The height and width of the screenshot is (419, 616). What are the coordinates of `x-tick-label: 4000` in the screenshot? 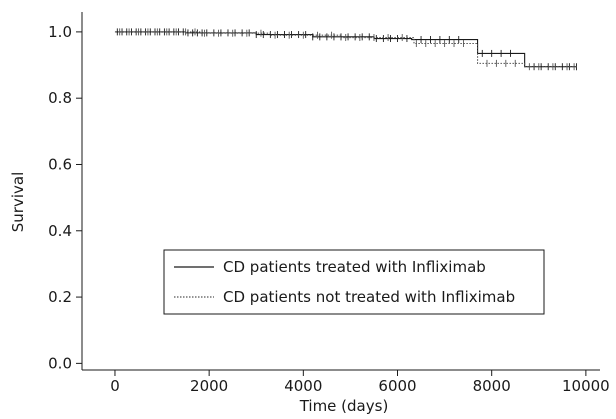 It's located at (303, 386).